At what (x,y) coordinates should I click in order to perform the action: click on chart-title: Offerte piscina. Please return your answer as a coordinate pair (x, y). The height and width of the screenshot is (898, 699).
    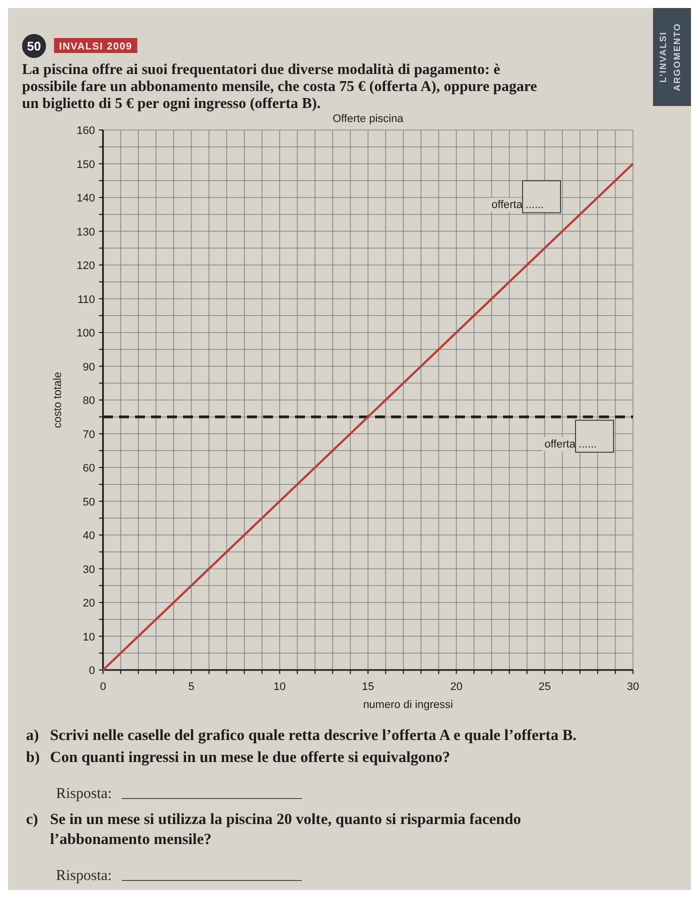
    Looking at the image, I should click on (368, 119).